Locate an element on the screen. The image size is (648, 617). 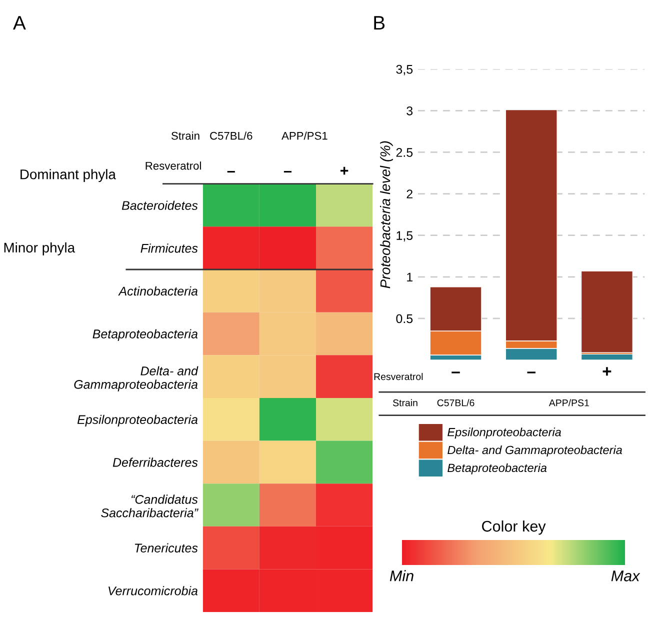
text: Minor phyla is located at coordinates (40, 249).